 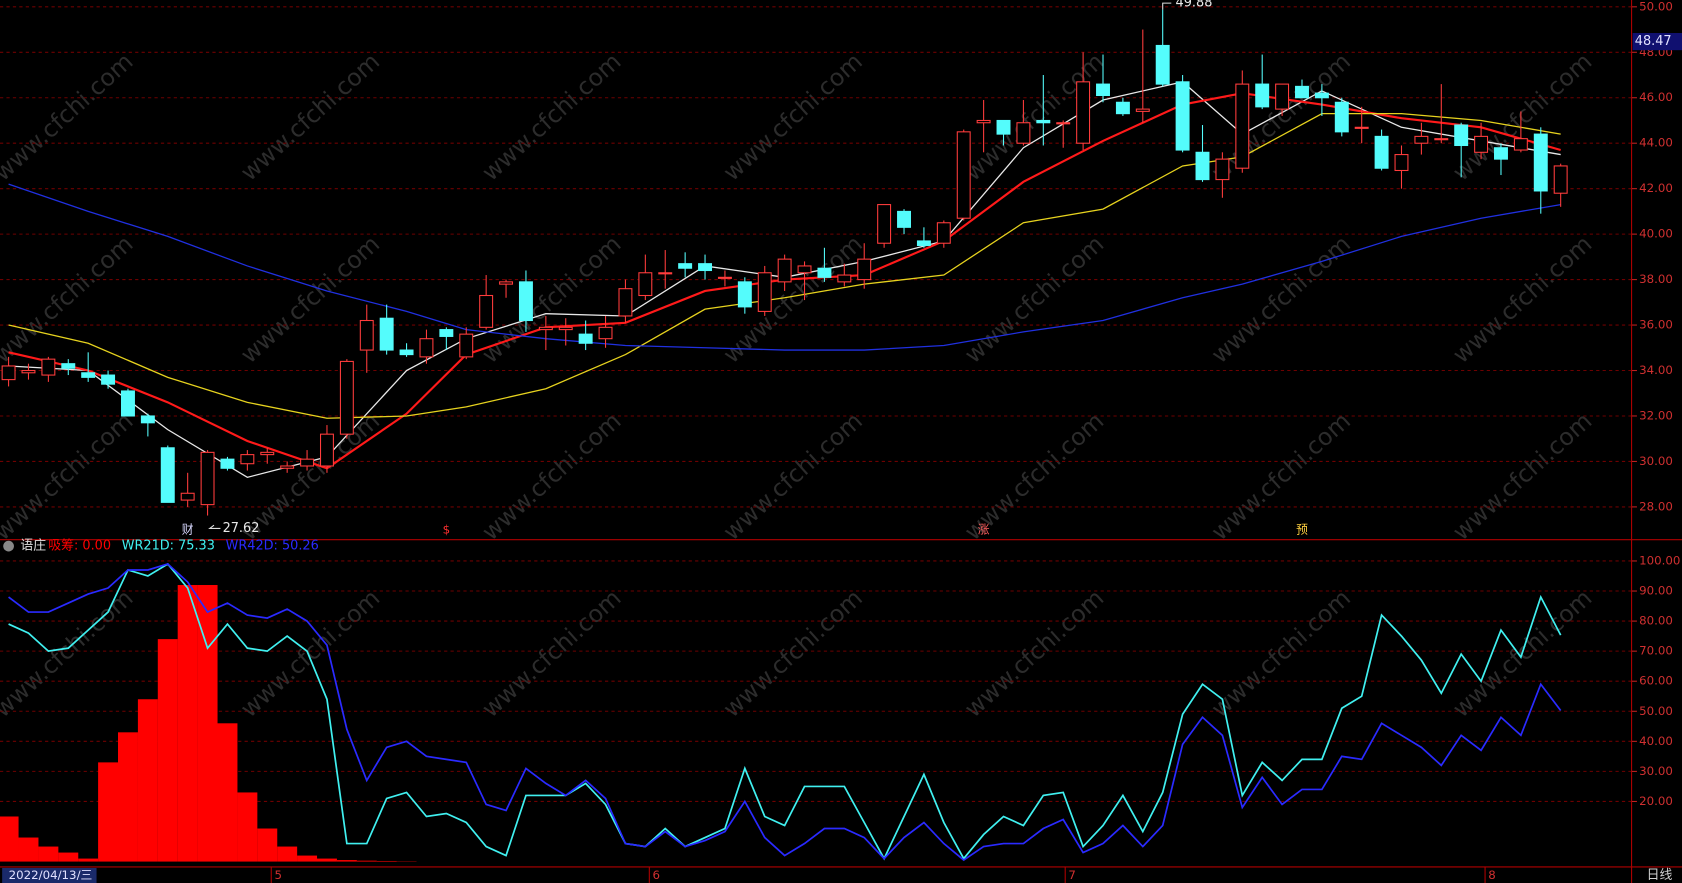 I want to click on x-tick-label: 8, so click(x=1492, y=875).